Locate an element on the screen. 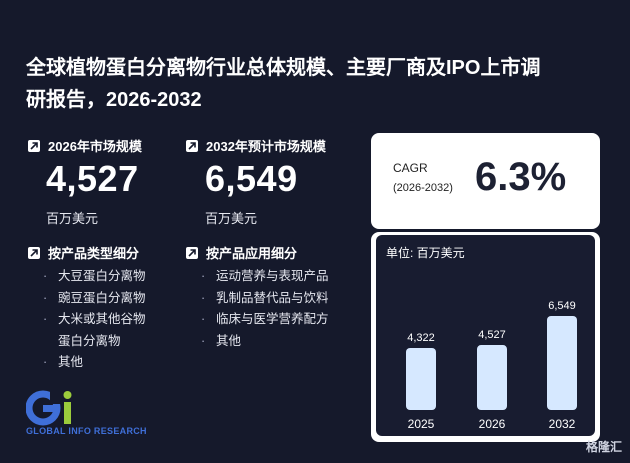 Image resolution: width=630 pixels, height=463 pixels. logo-text: GLOBAL INFO RESEARCH is located at coordinates (86, 431).